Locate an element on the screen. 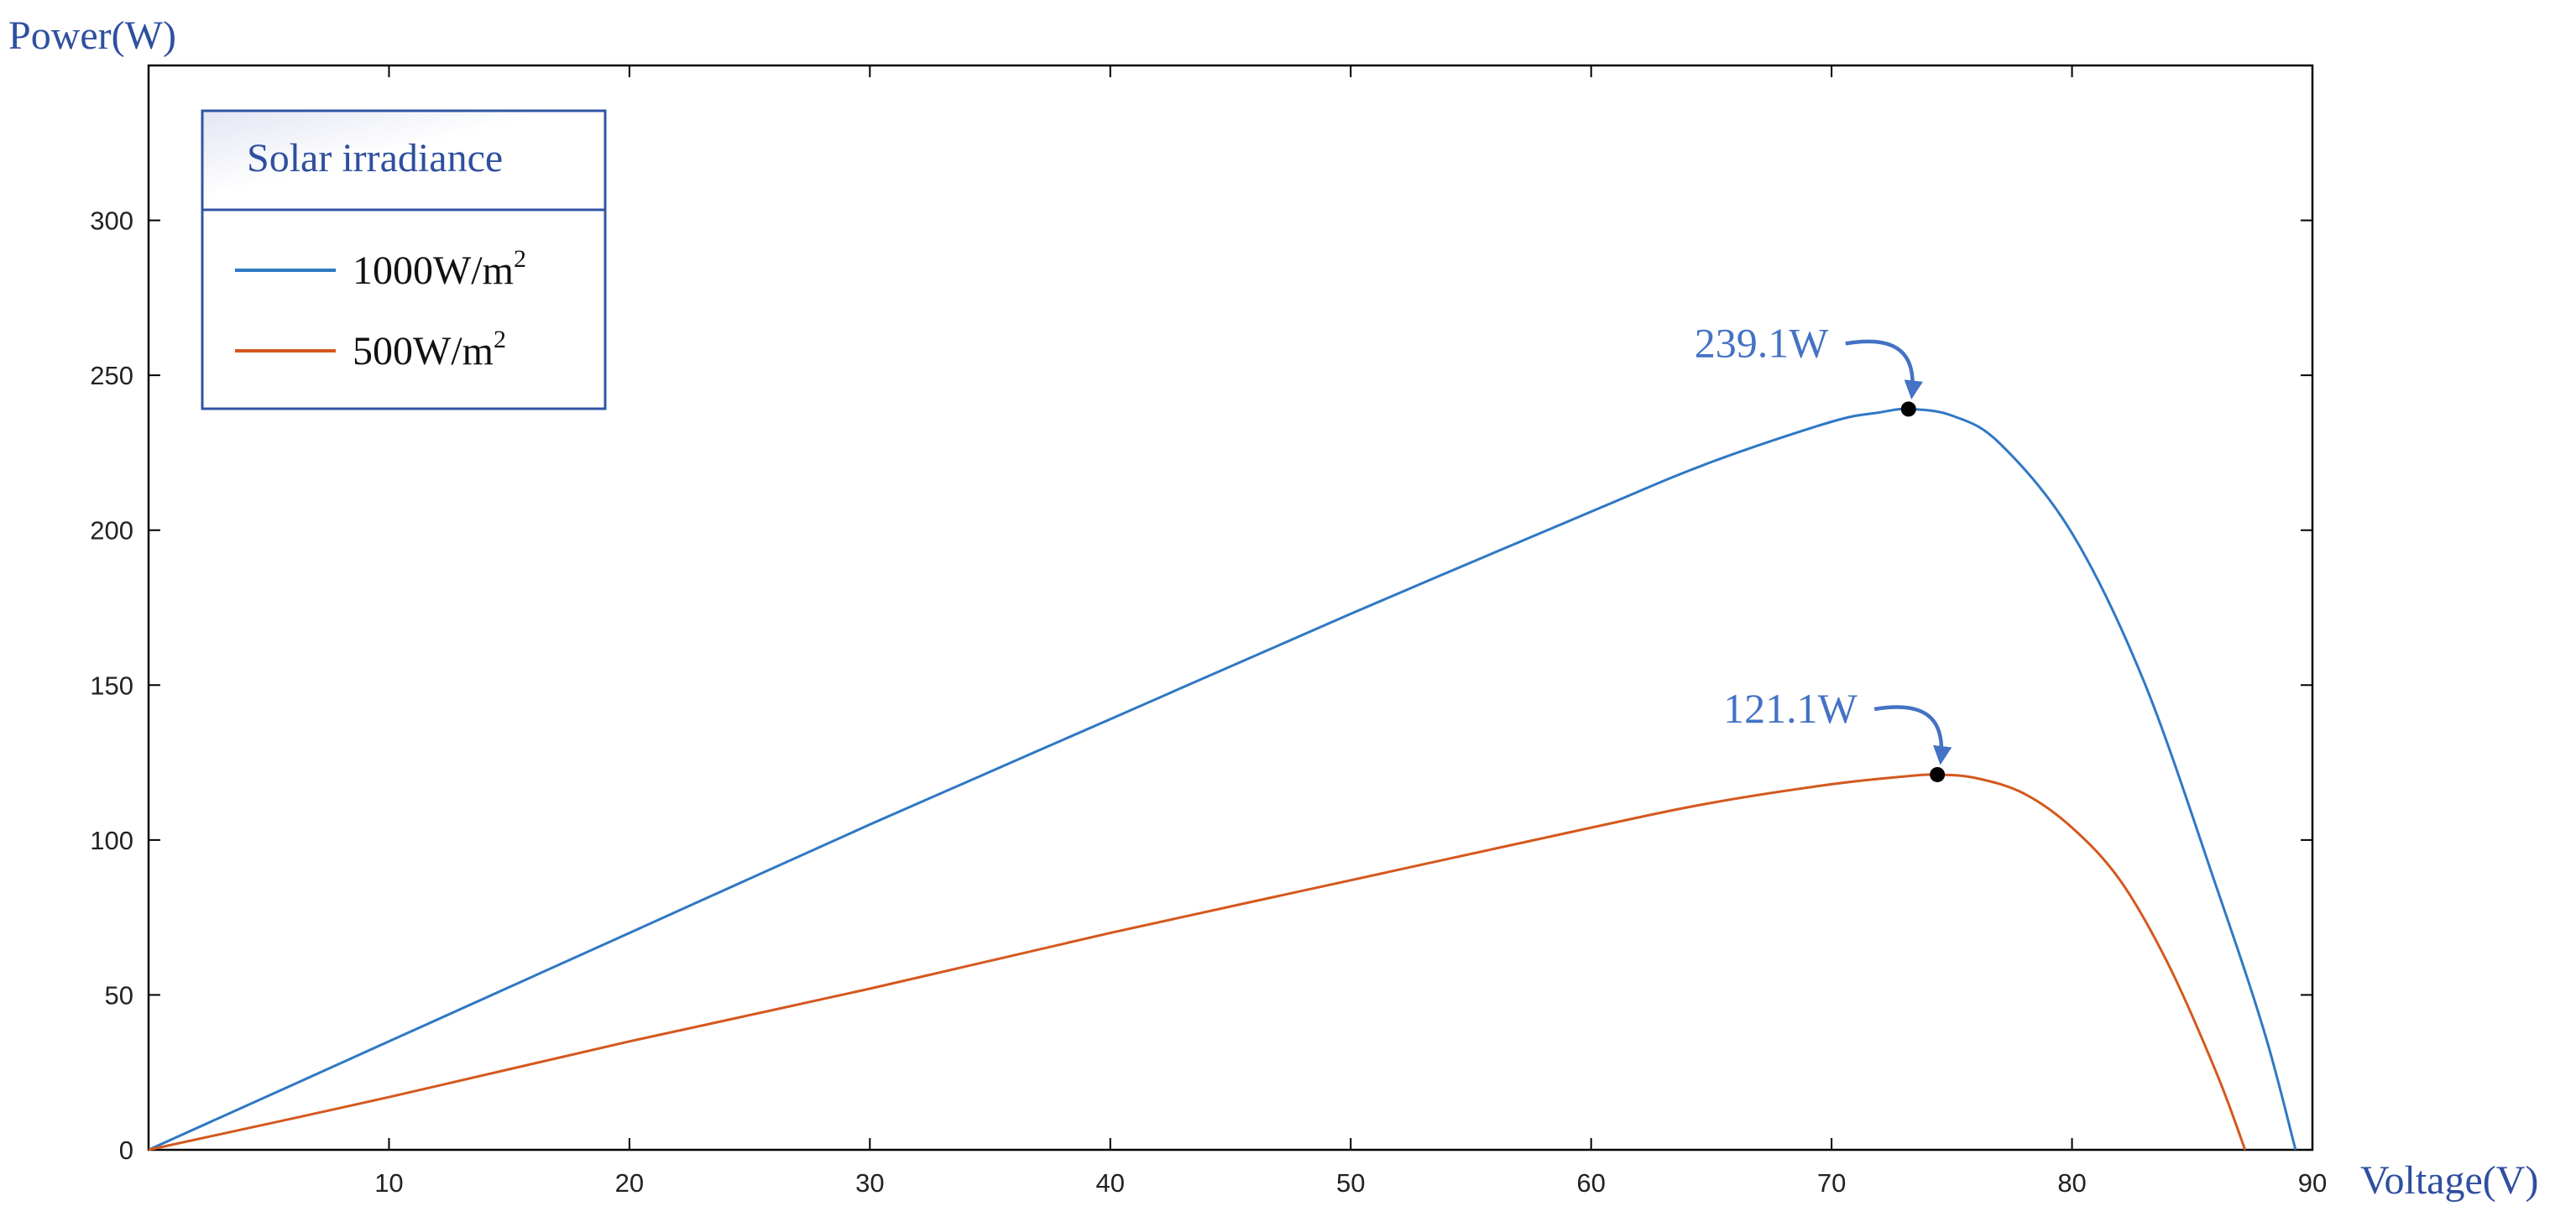 This screenshot has height=1222, width=2576. legend-title-box is located at coordinates (404, 160).